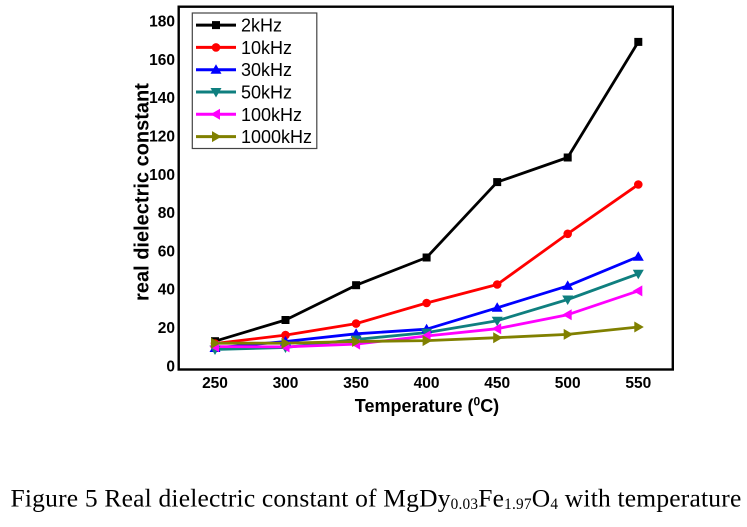  I want to click on svg-text: 40, so click(166, 290).